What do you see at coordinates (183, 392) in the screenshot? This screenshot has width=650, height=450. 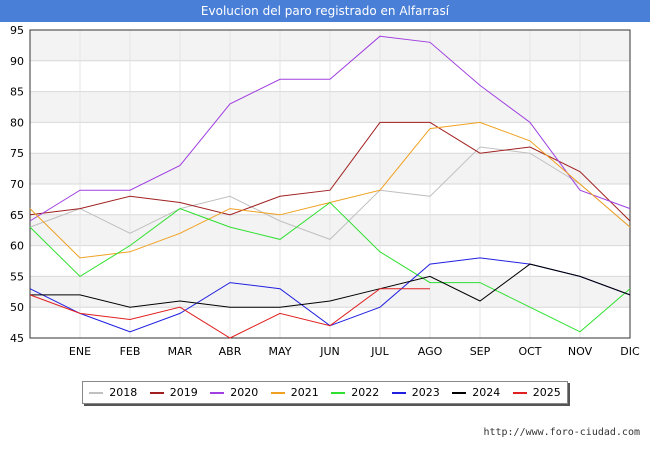 I see `legend-label: 2019` at bounding box center [183, 392].